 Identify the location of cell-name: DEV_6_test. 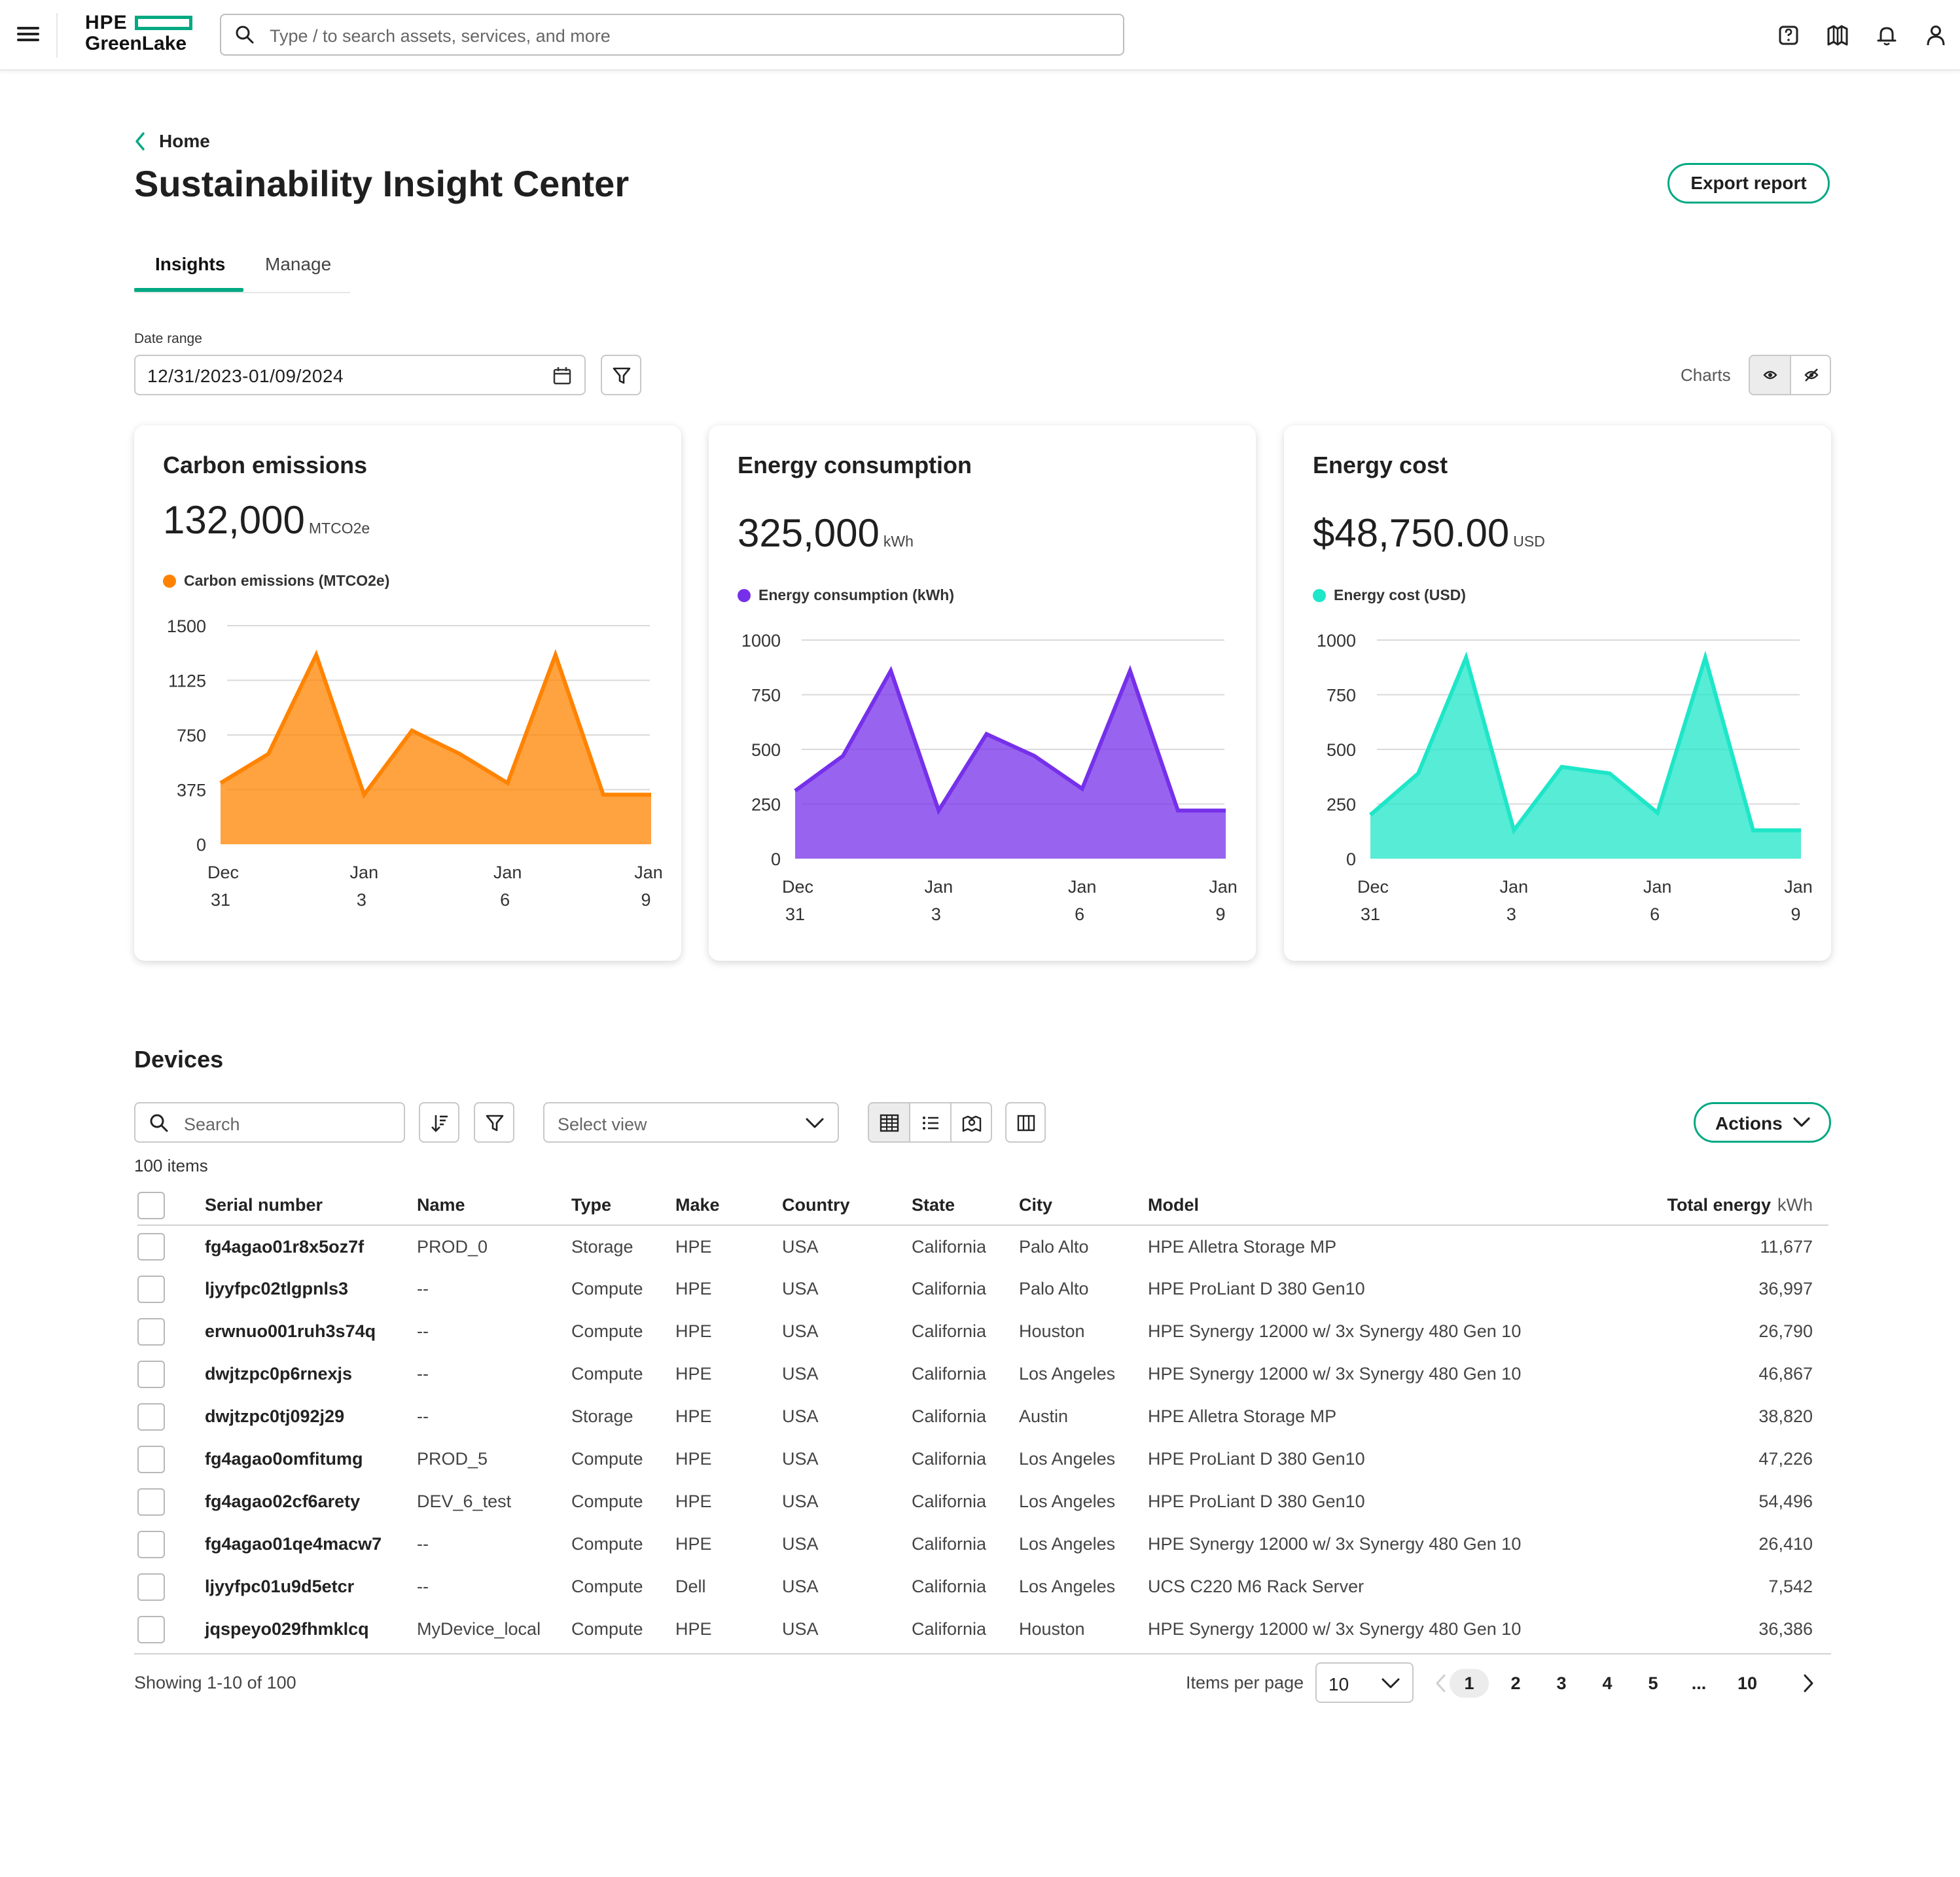
(465, 1501).